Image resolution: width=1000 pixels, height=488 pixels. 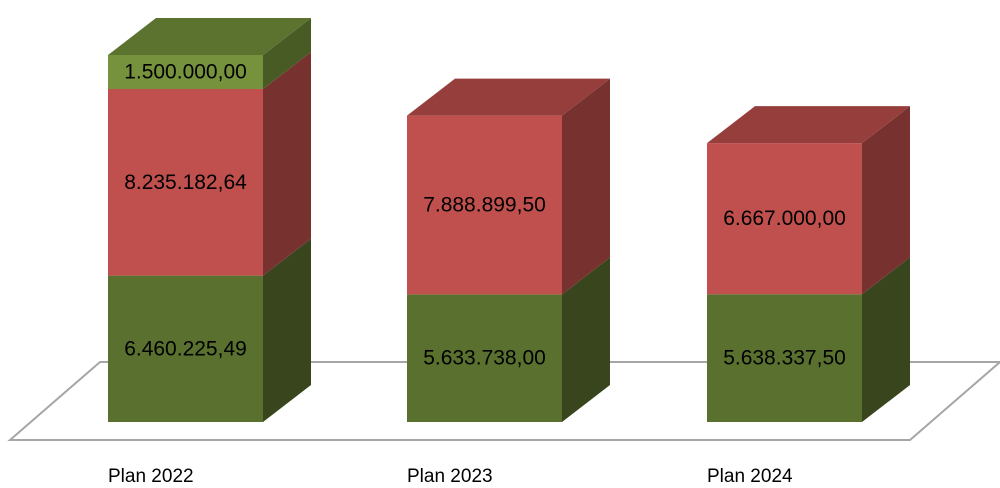 I want to click on data-label: 5.638.337,50, so click(x=784, y=358).